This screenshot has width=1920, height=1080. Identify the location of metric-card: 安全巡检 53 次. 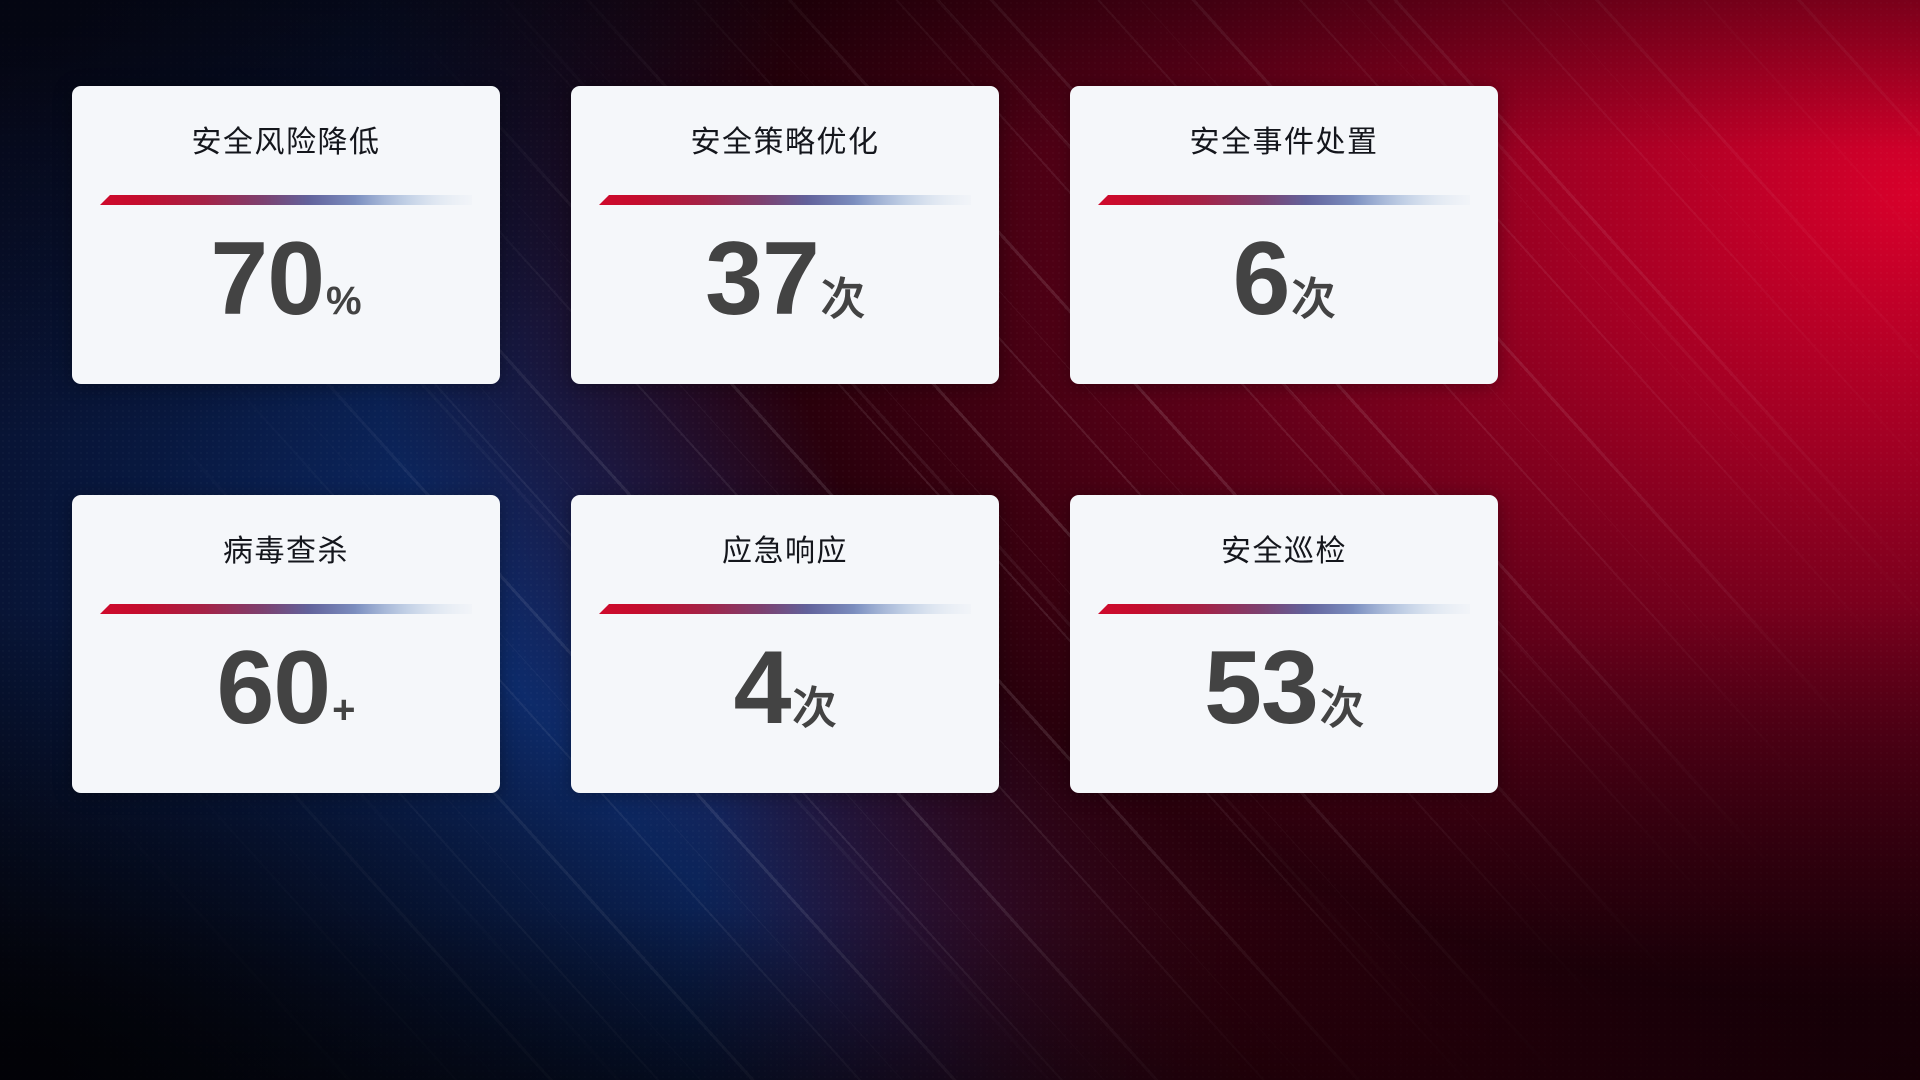
(1284, 644).